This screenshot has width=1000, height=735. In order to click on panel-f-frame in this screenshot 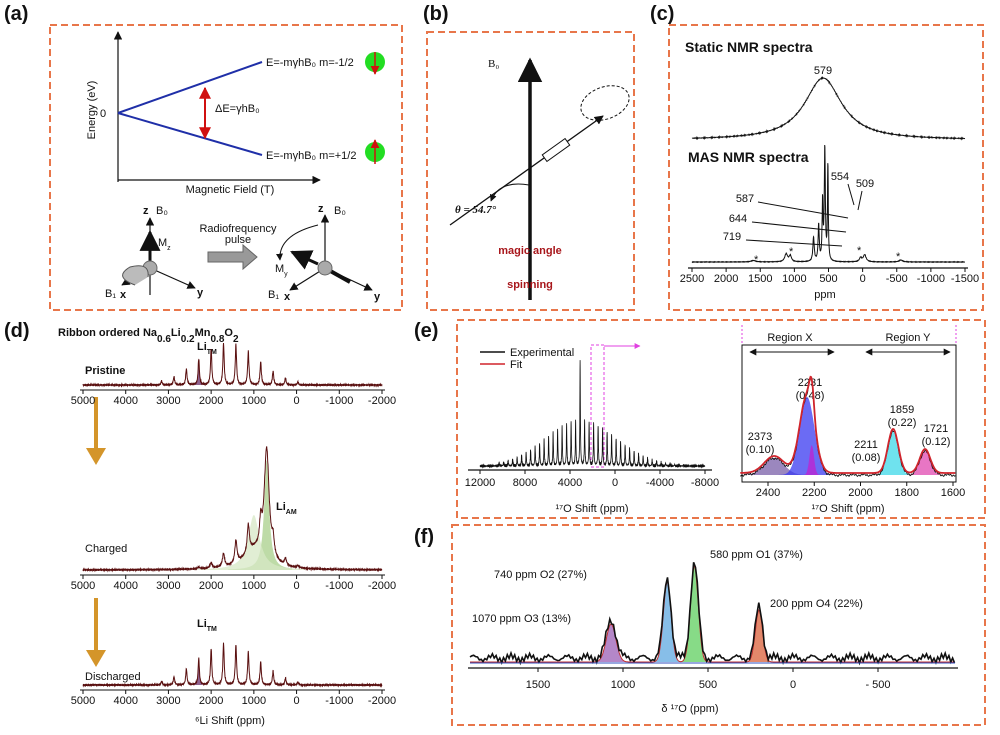, I will do `click(718, 625)`.